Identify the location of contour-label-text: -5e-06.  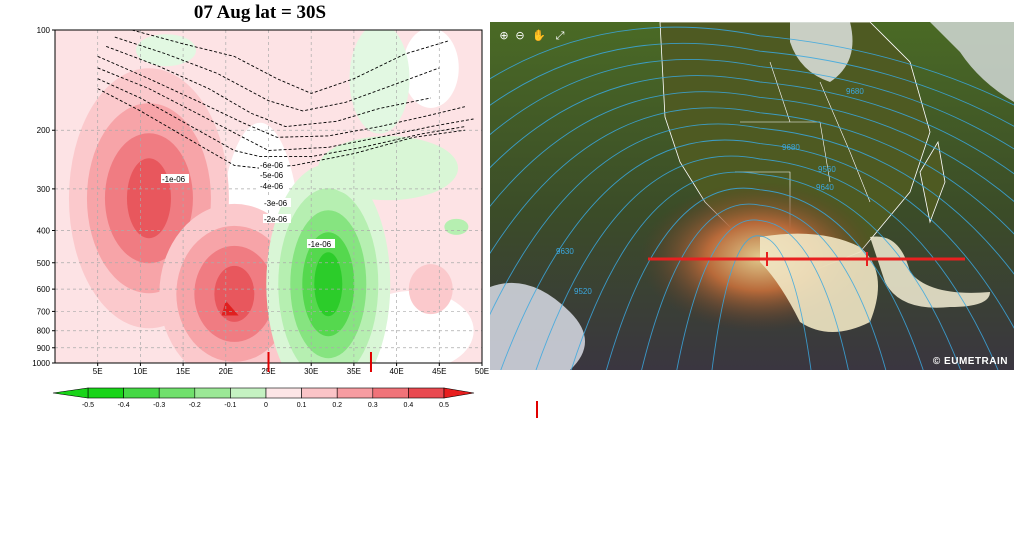
(272, 175).